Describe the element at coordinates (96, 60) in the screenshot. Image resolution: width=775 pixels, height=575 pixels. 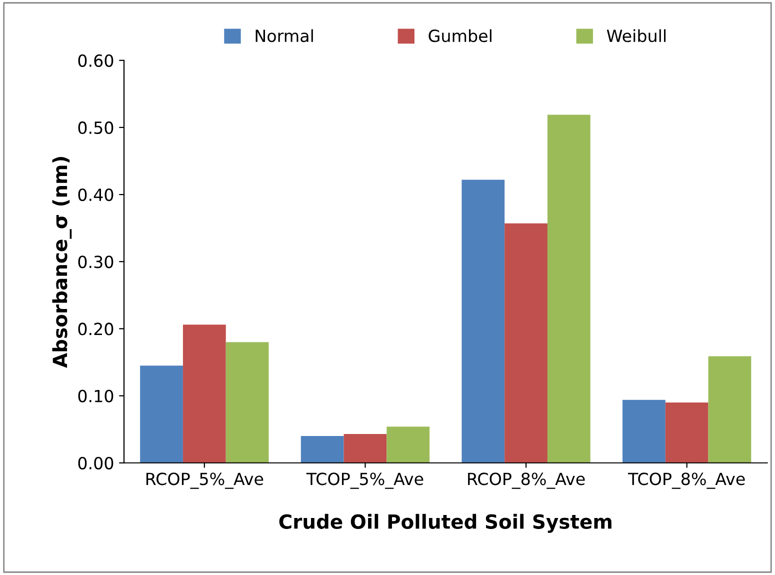
I see `y-tick-label: 0.60` at that location.